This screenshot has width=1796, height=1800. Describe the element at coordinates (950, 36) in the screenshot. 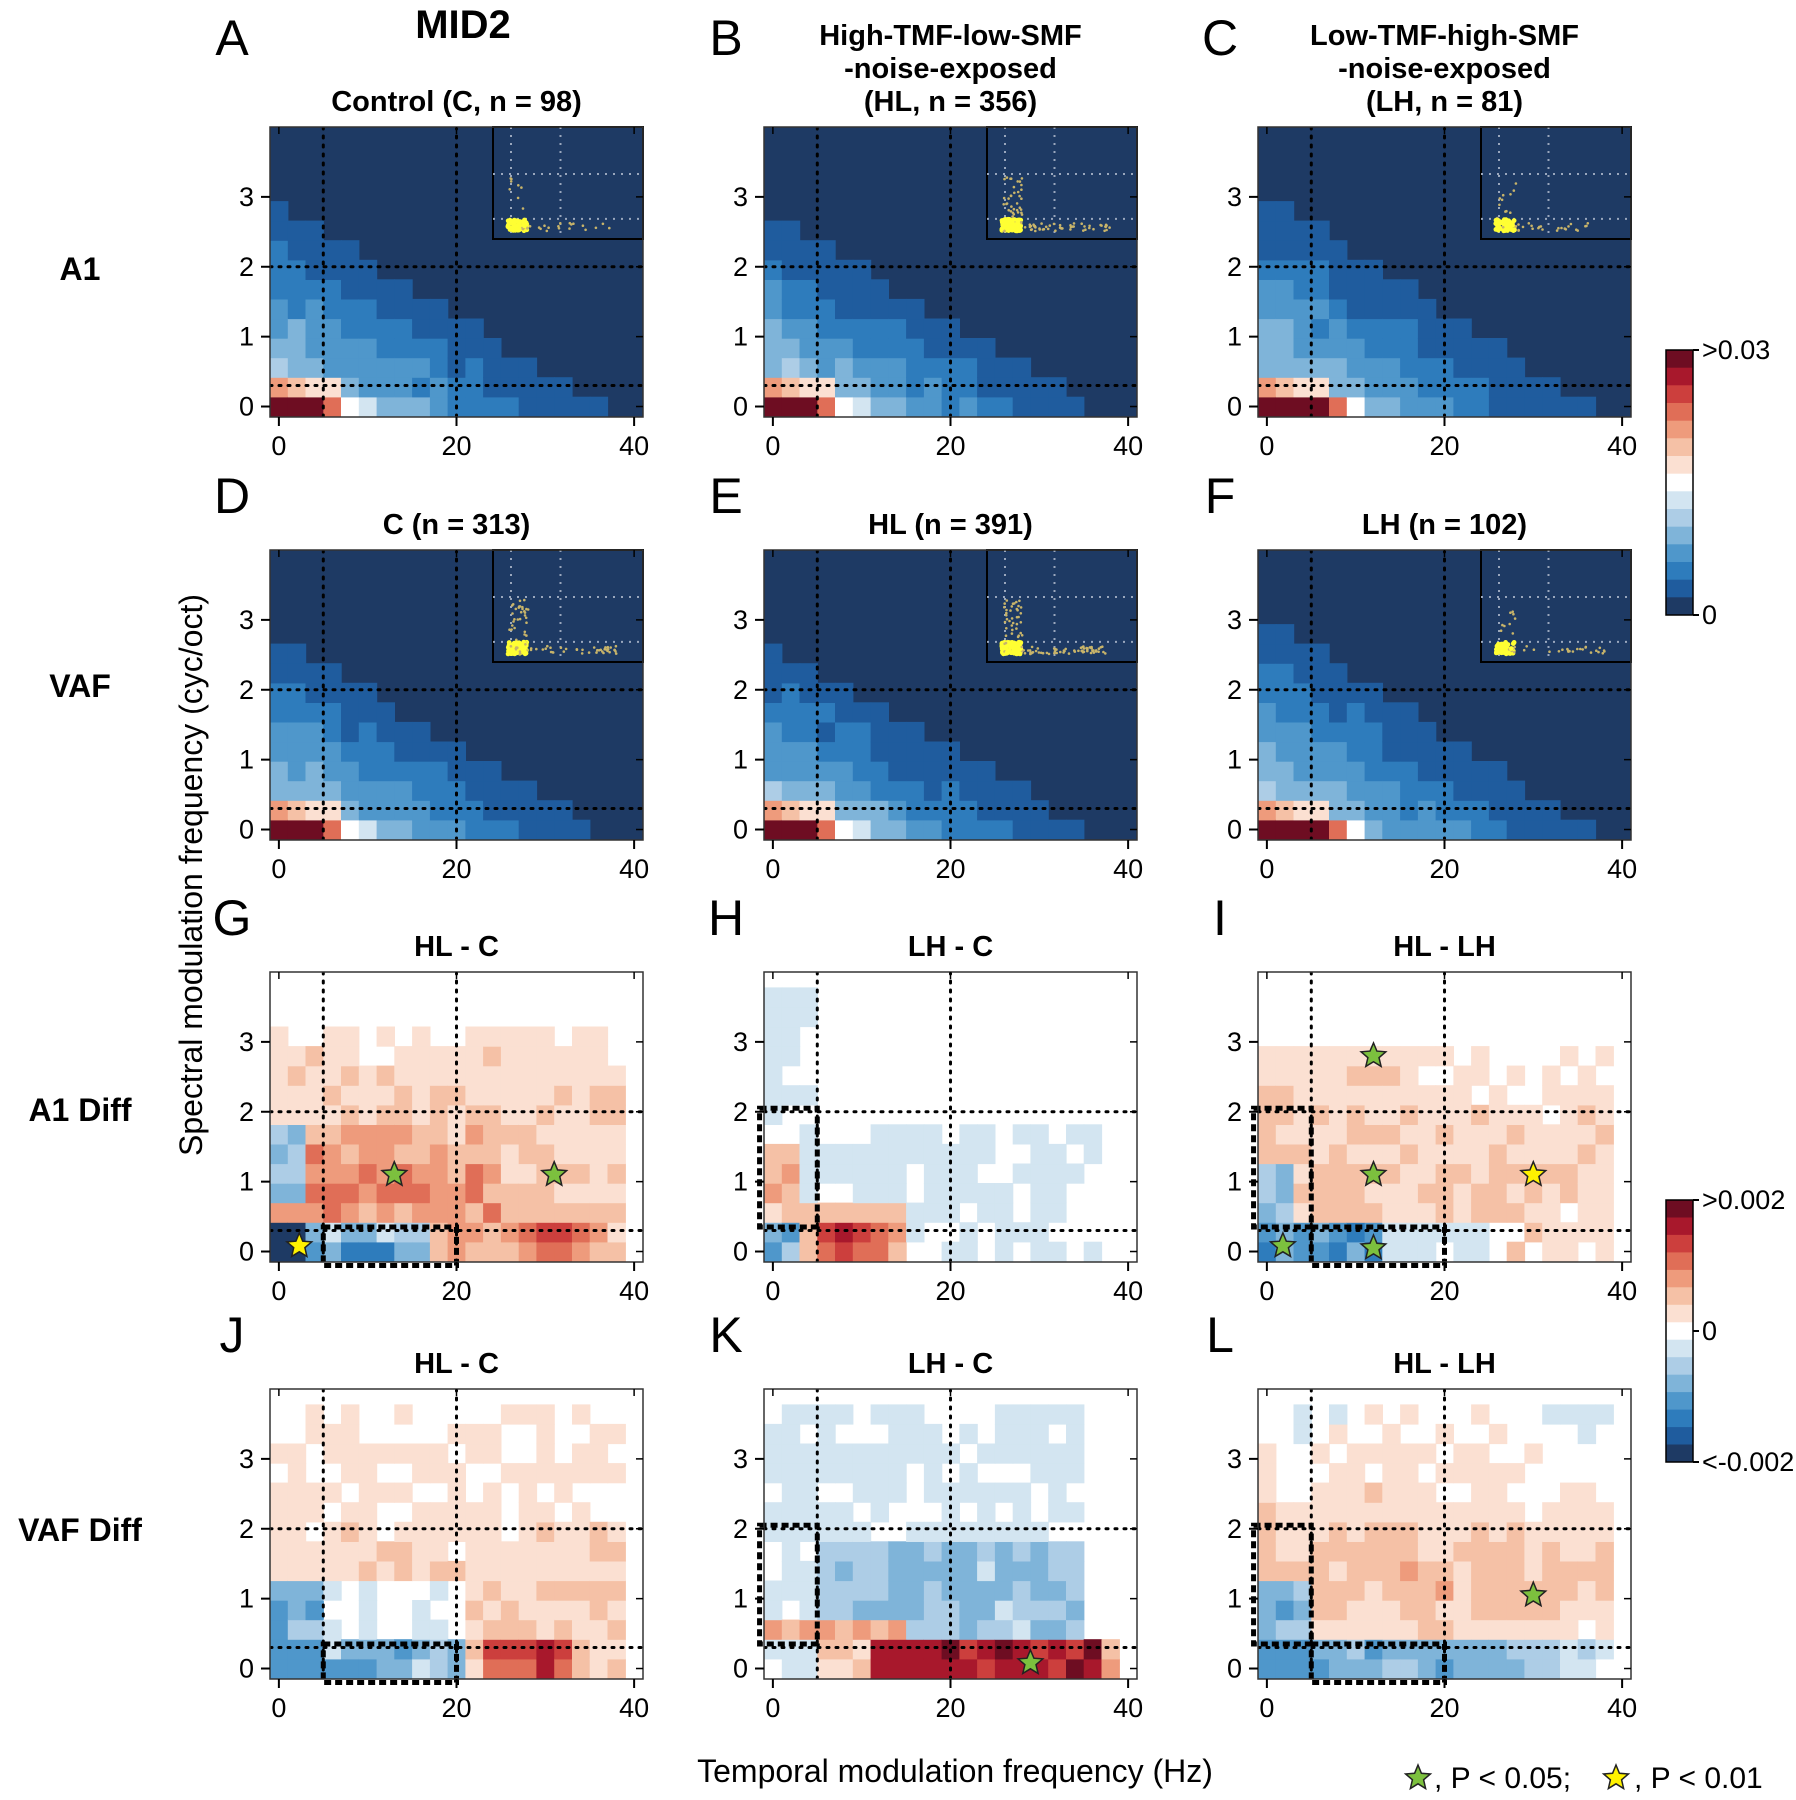

I see `panel-title-line: High-TMF-low-SMF` at that location.